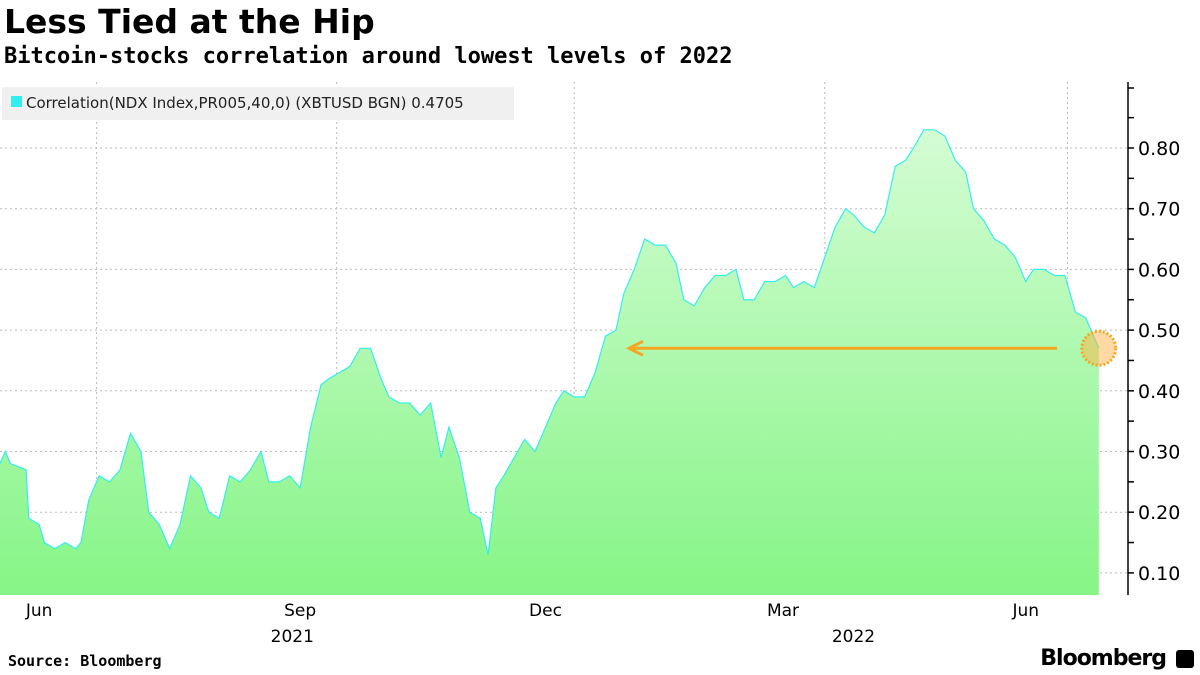 This screenshot has width=1200, height=675. Describe the element at coordinates (634, 348) in the screenshot. I see `annotation-arrowhead` at that location.